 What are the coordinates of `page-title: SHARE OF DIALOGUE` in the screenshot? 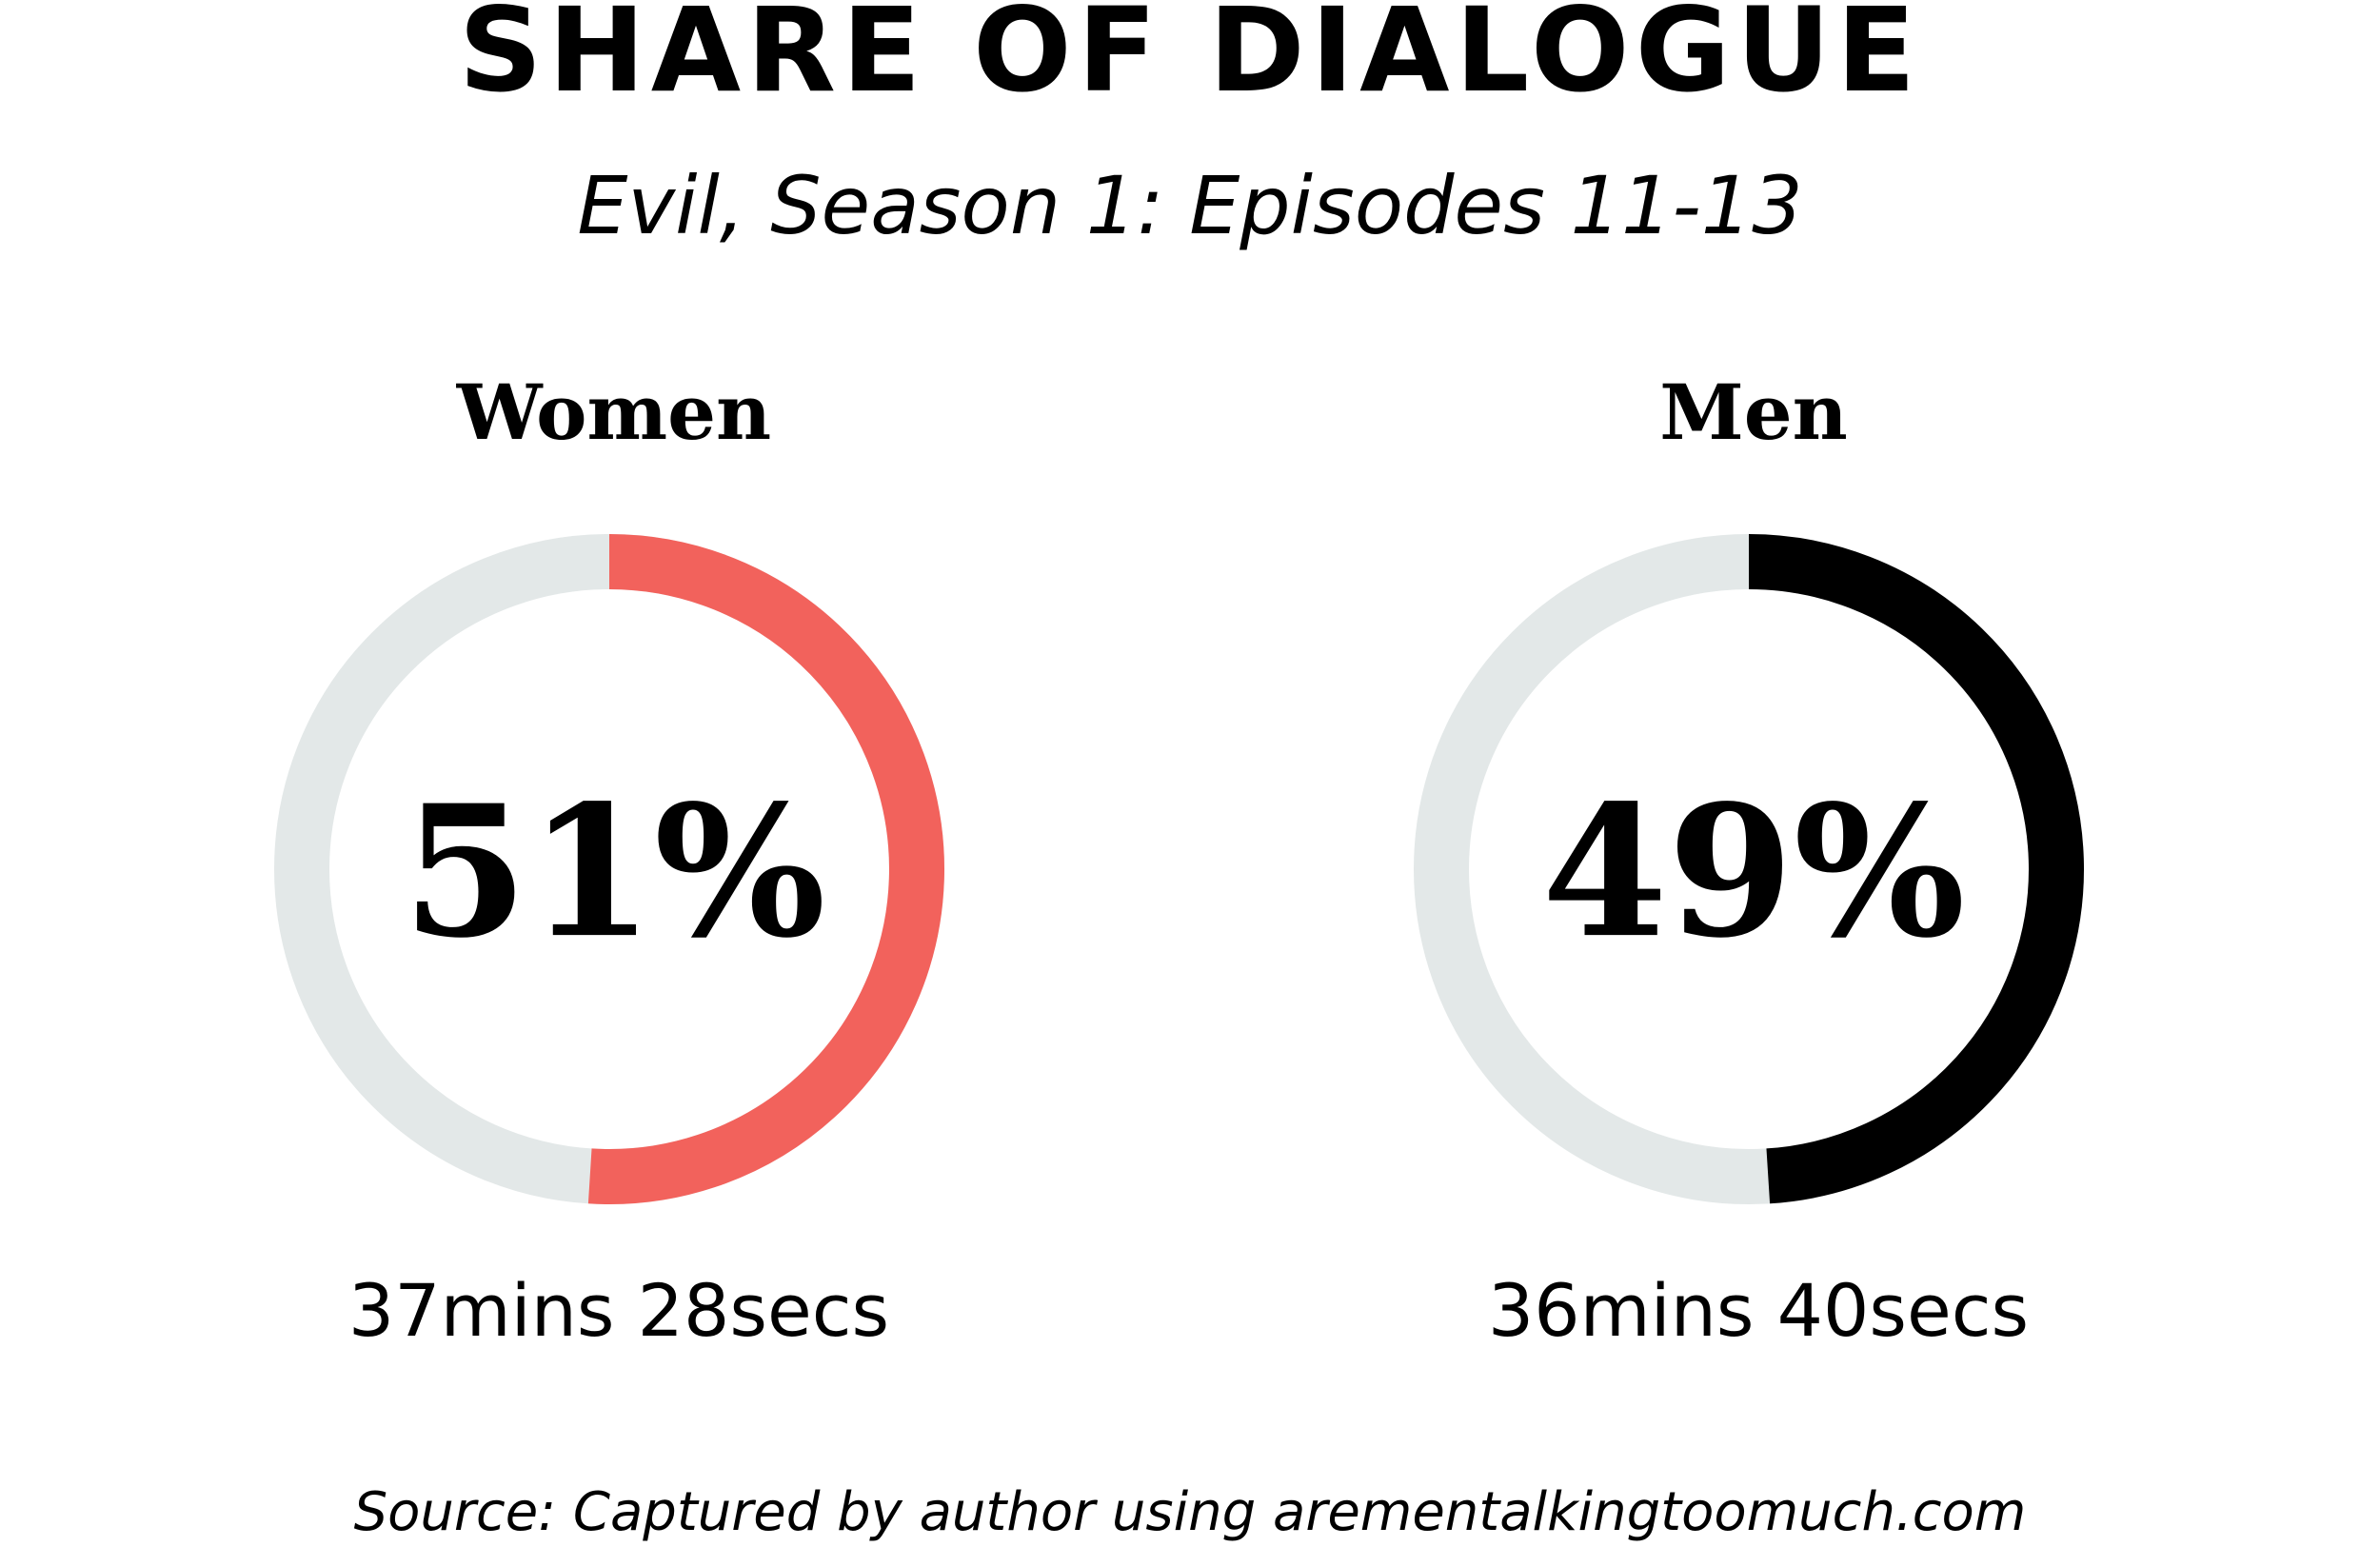 It's located at (1190, 59).